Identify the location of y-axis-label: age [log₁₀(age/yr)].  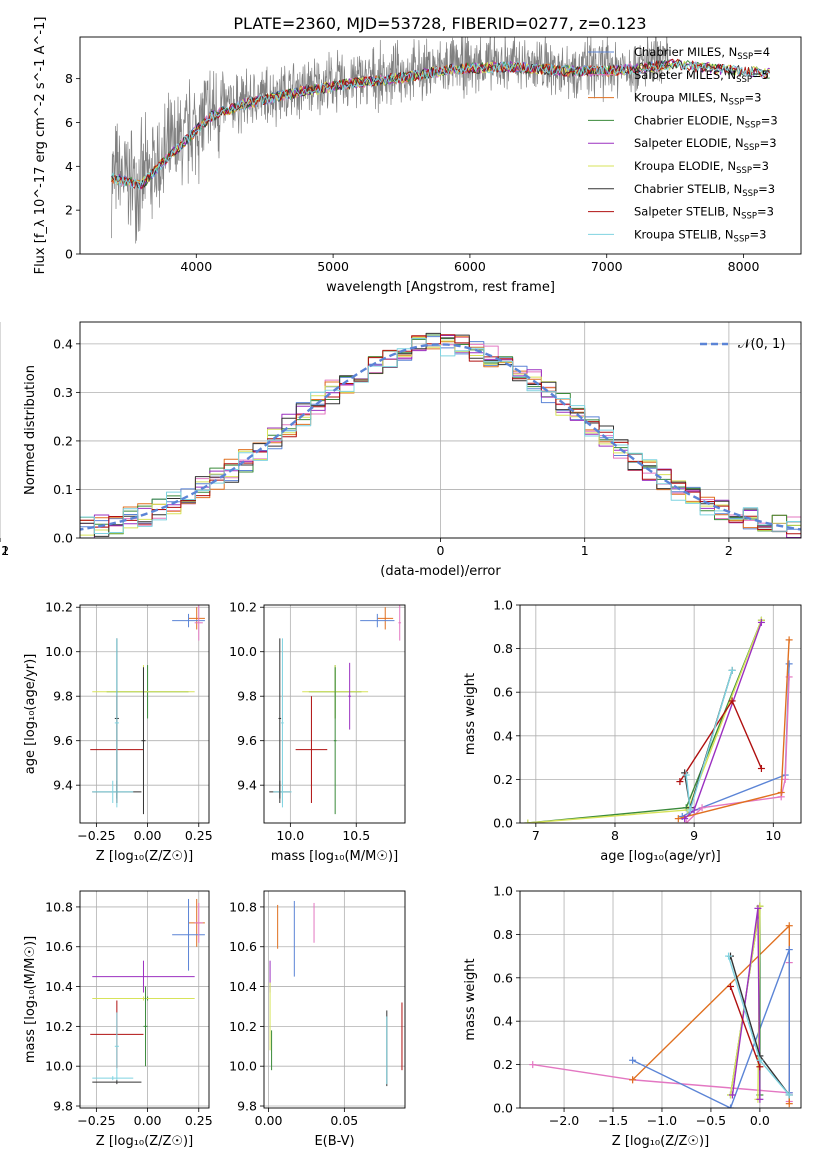
(30, 714).